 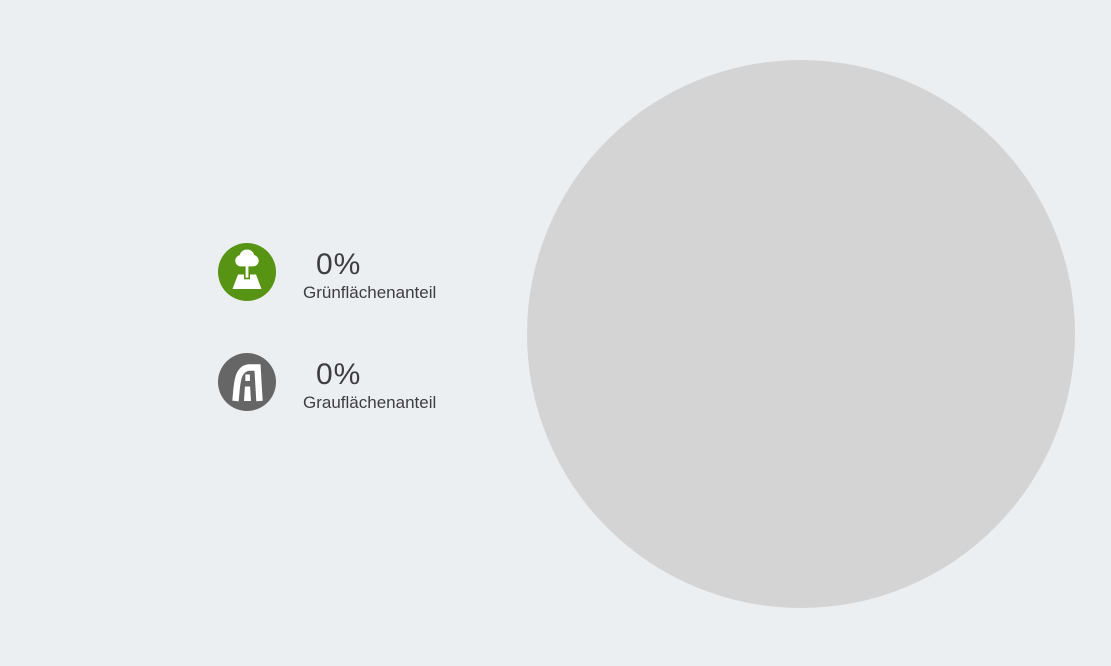 What do you see at coordinates (369, 383) in the screenshot?
I see `legend-text-gray-area: 0% Grauflächenanteil` at bounding box center [369, 383].